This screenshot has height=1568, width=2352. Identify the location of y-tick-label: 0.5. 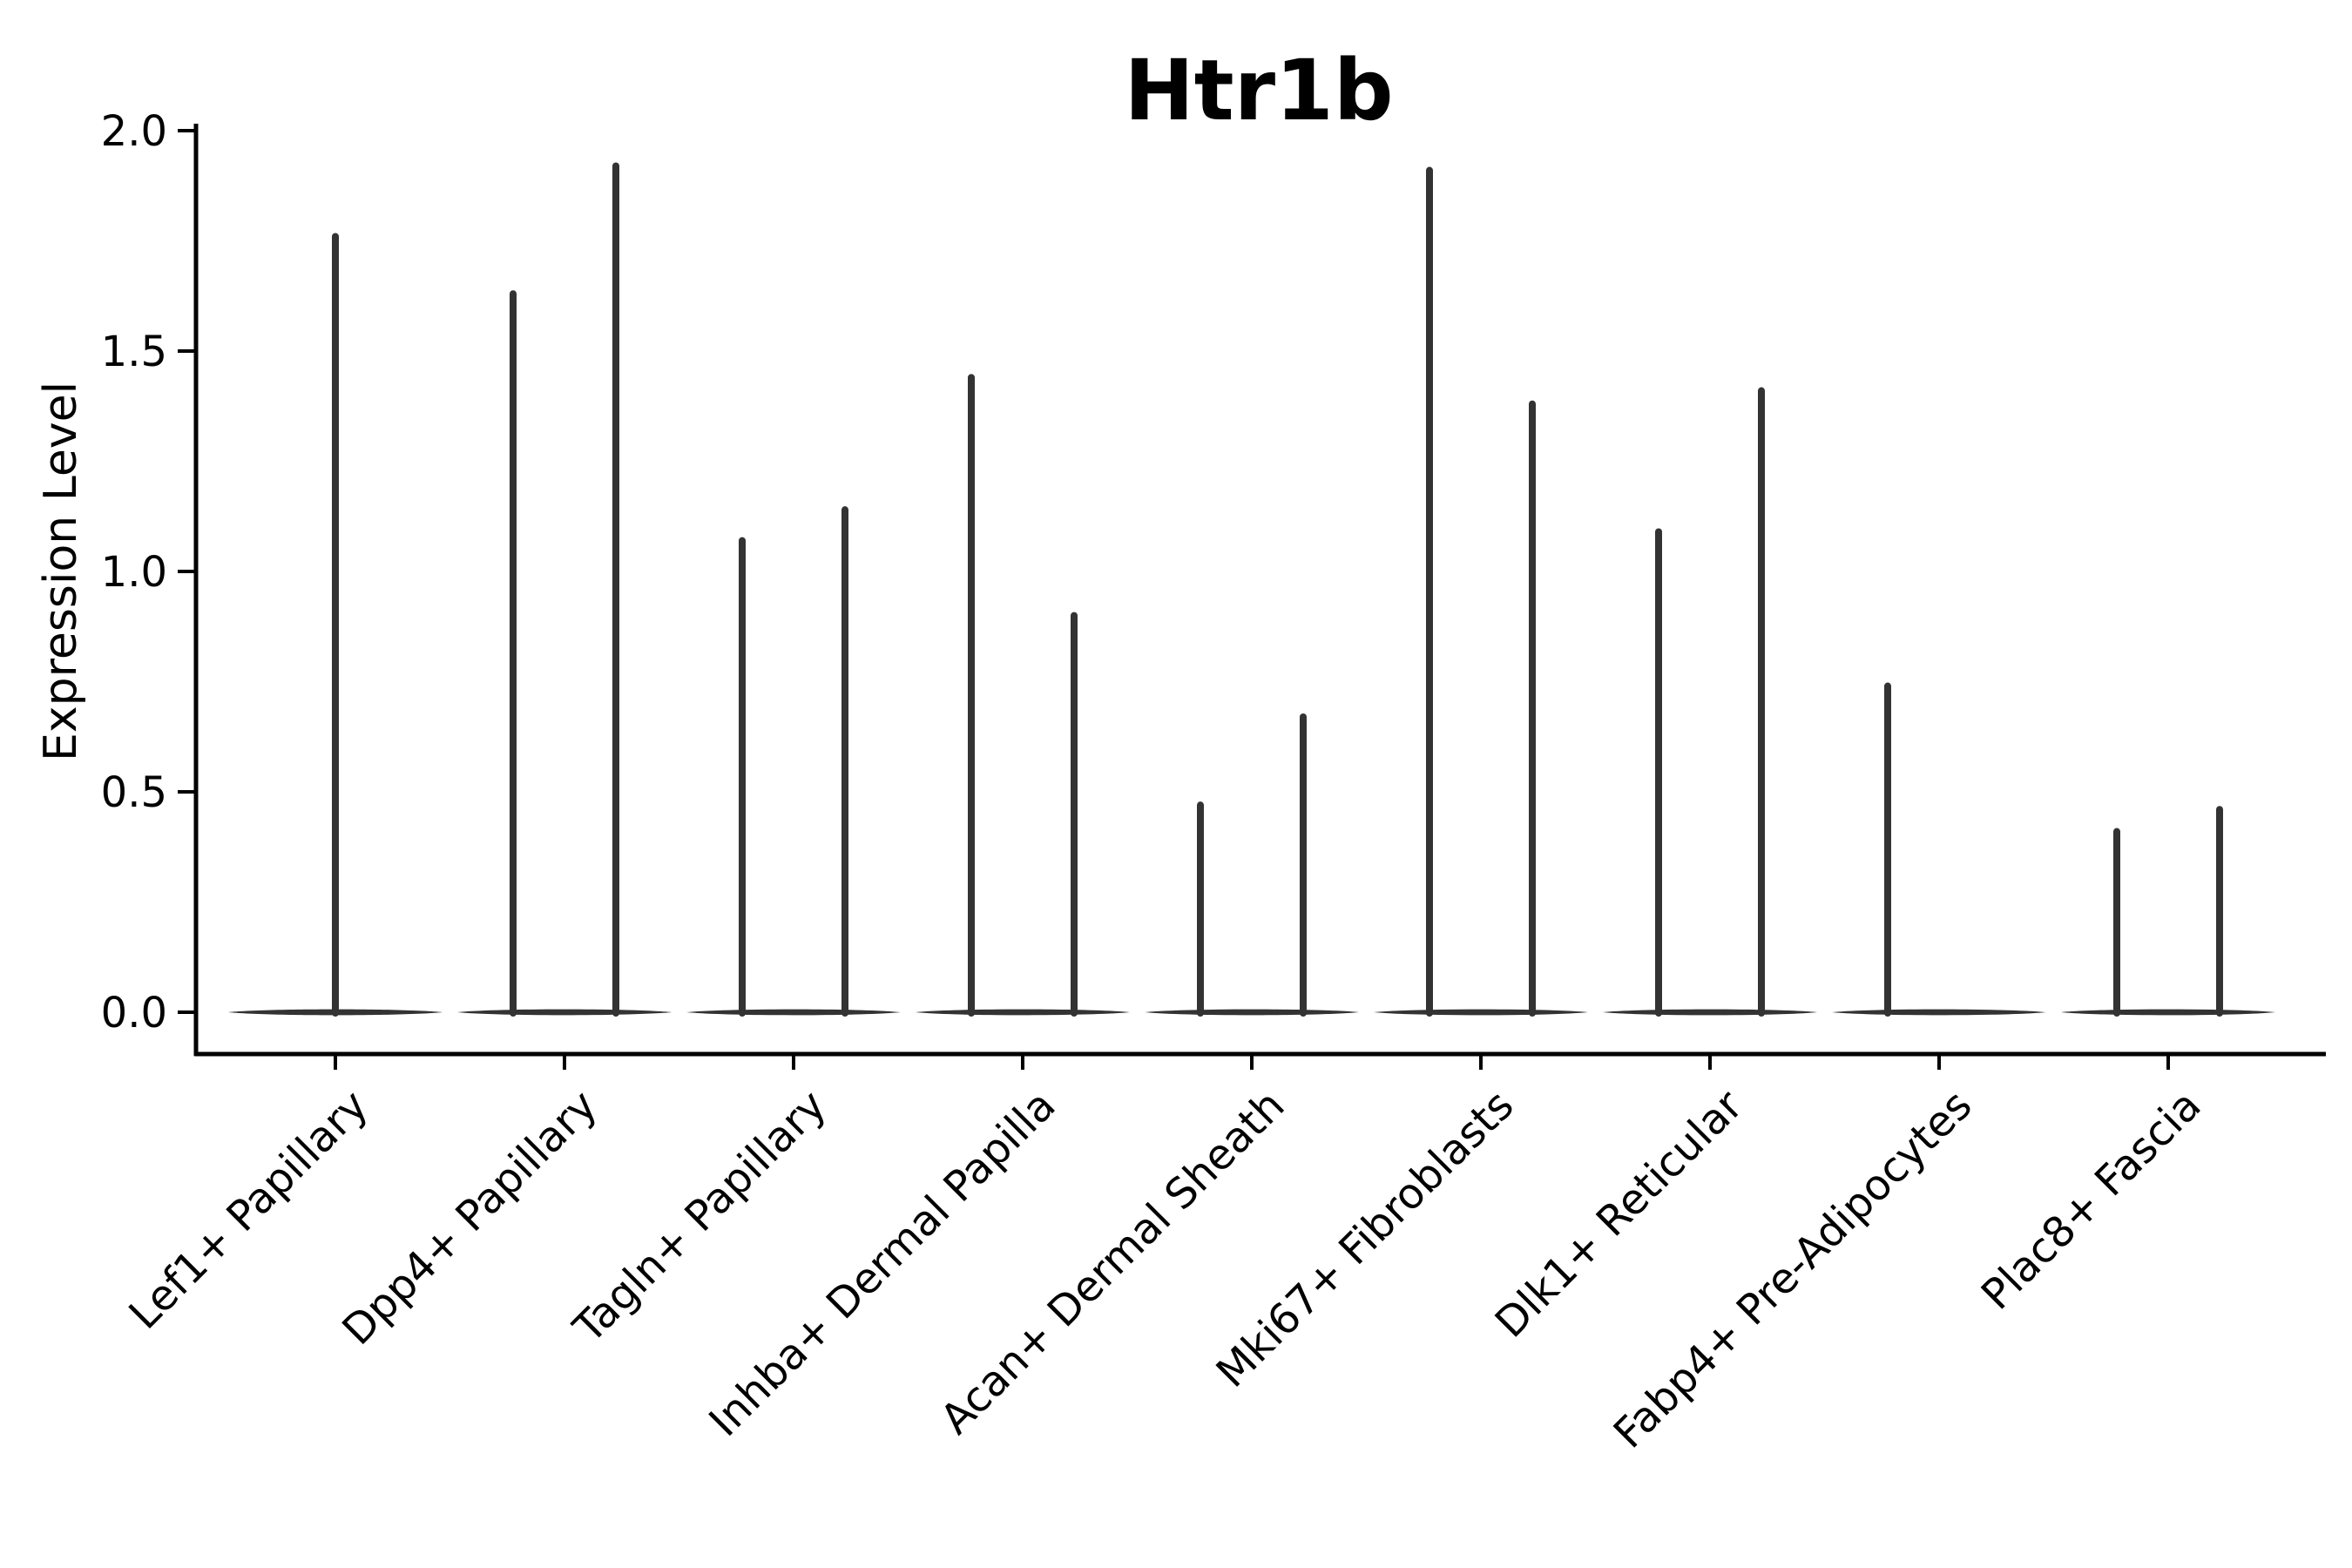
(134, 792).